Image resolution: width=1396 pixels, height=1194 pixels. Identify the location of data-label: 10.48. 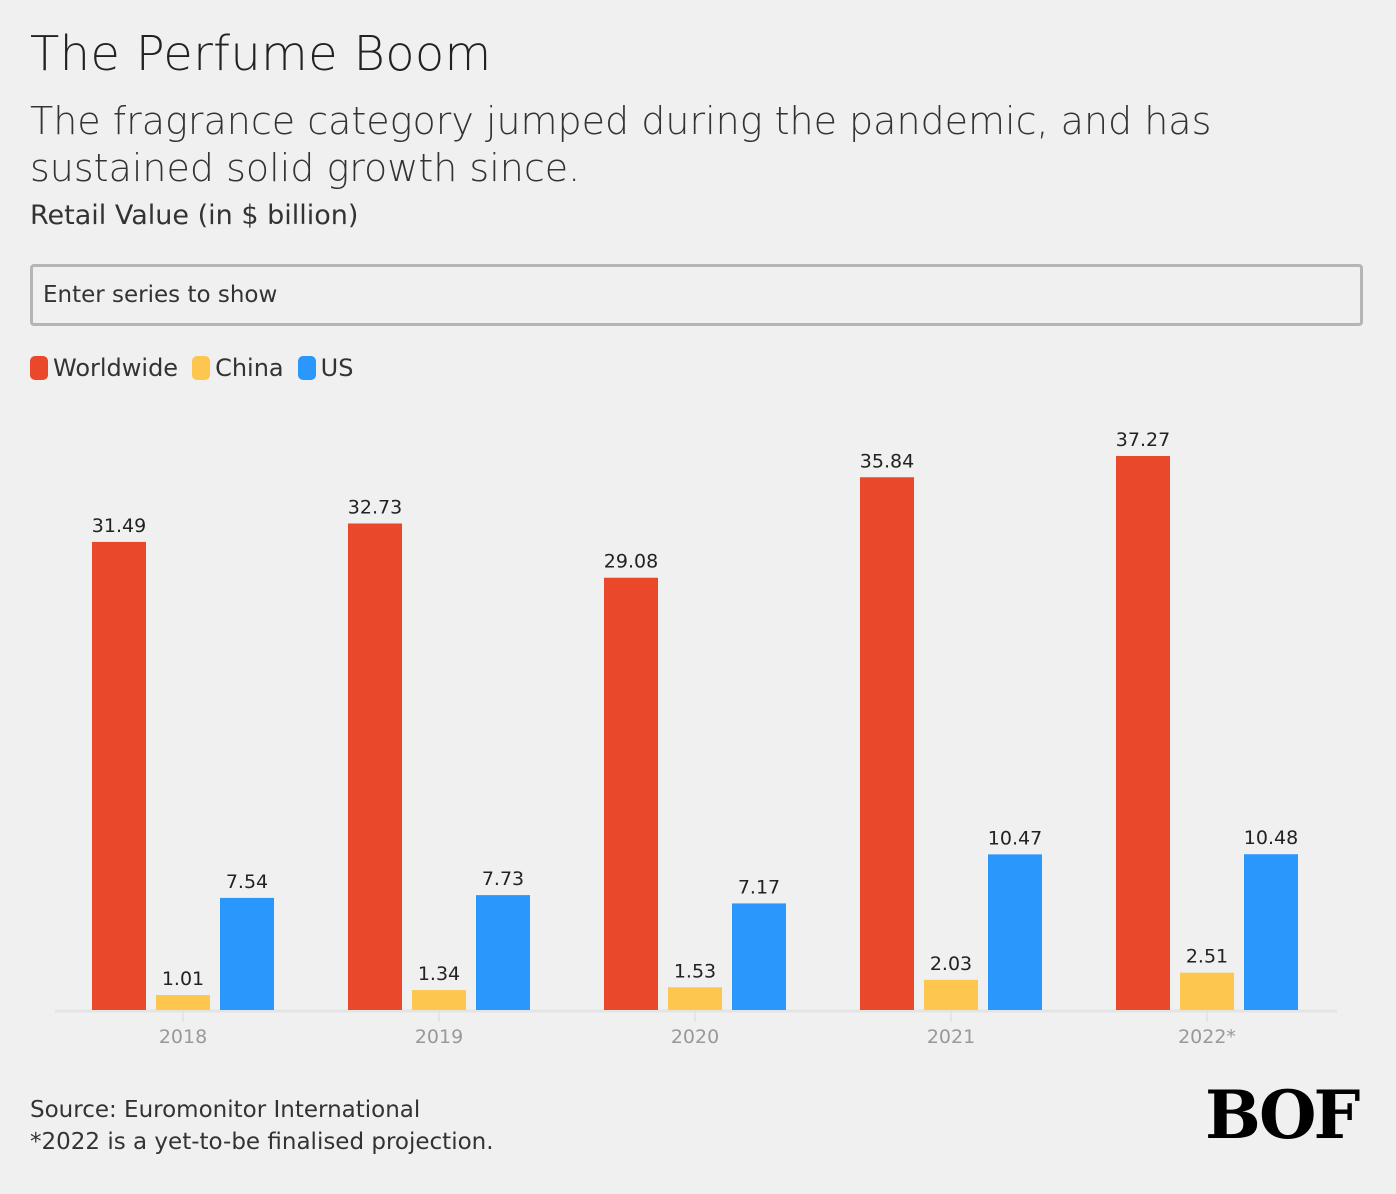
(1271, 838).